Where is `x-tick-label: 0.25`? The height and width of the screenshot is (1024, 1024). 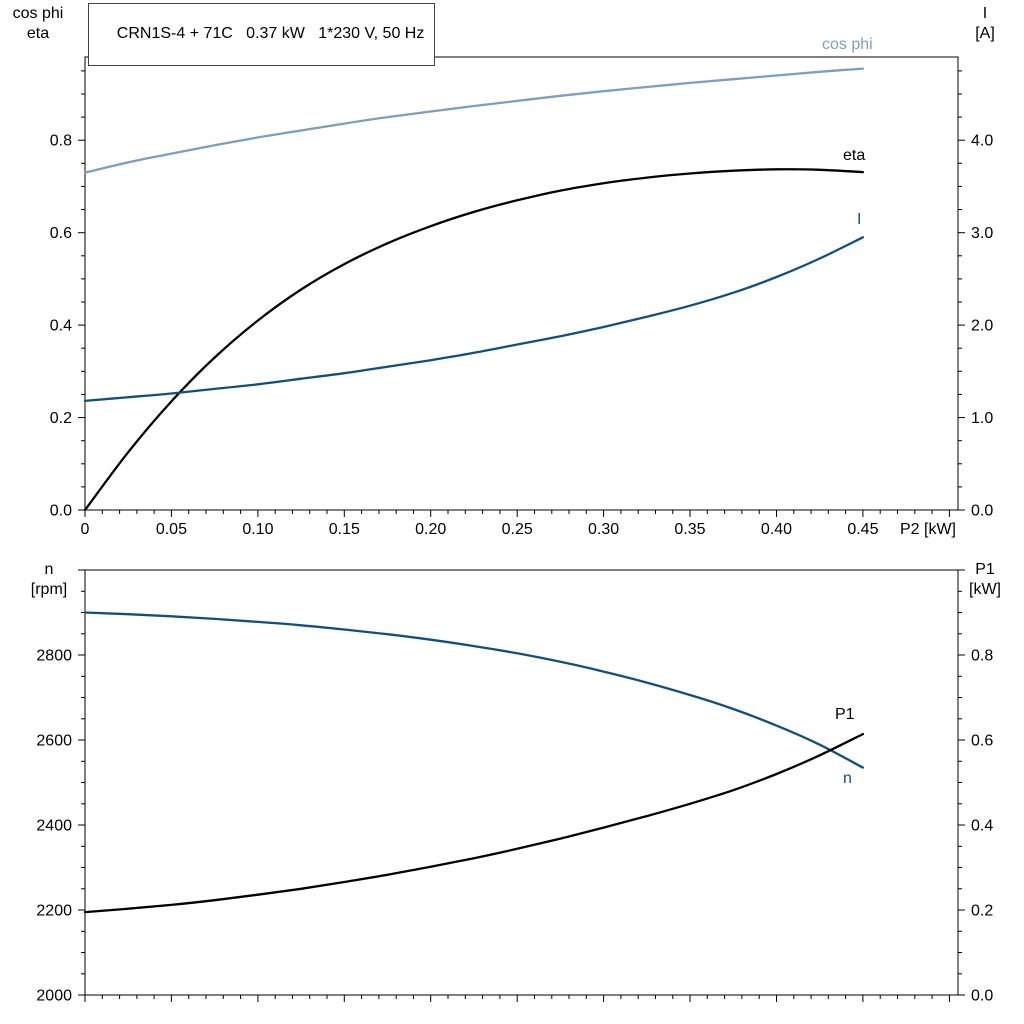
x-tick-label: 0.25 is located at coordinates (517, 529).